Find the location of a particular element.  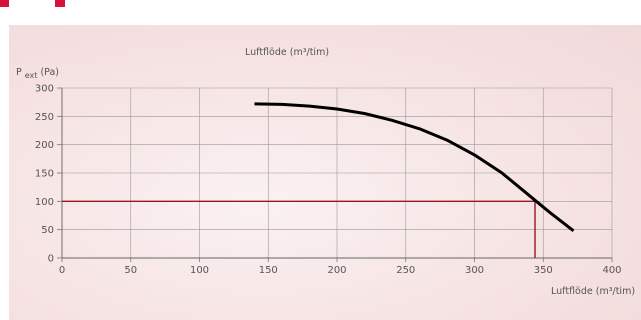

y-axis-title: P ext (Pa) is located at coordinates (37, 74).